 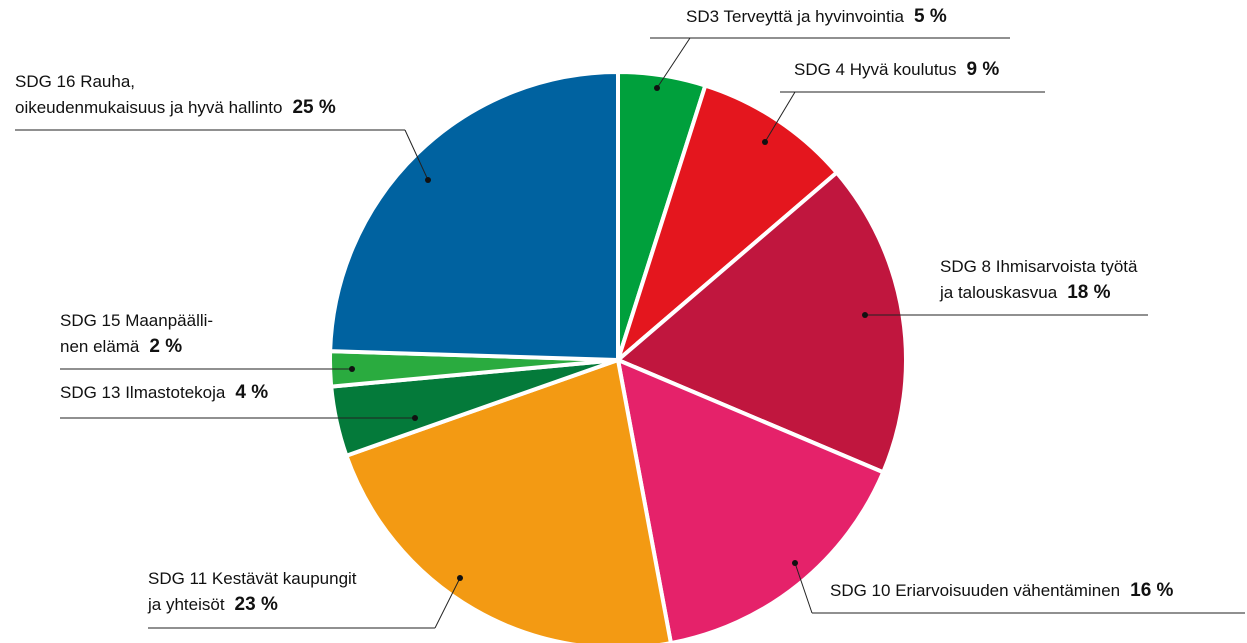 What do you see at coordinates (930, 16) in the screenshot?
I see `value-label: 5 %` at bounding box center [930, 16].